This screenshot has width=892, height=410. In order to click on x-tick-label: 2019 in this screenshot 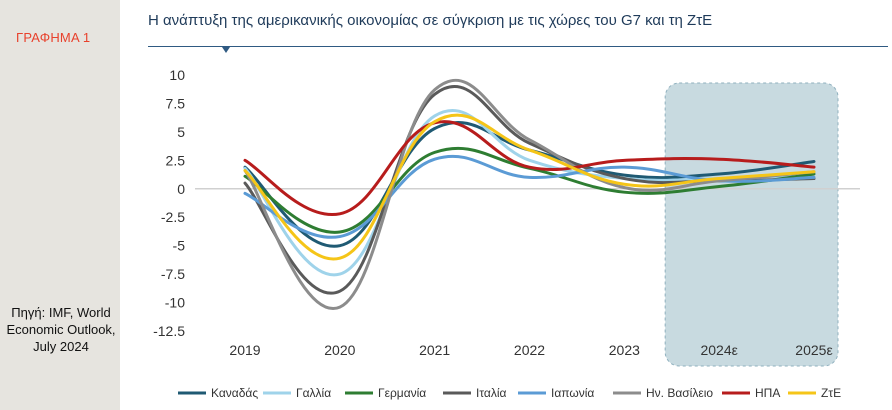, I will do `click(244, 350)`.